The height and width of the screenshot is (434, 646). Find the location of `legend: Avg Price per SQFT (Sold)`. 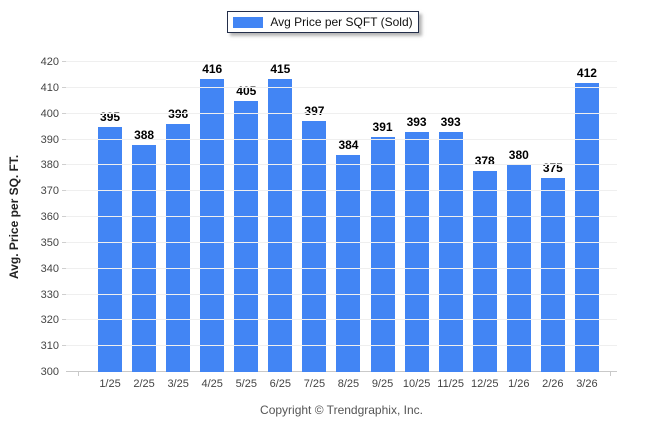

legend: Avg Price per SQFT (Sold) is located at coordinates (323, 22).